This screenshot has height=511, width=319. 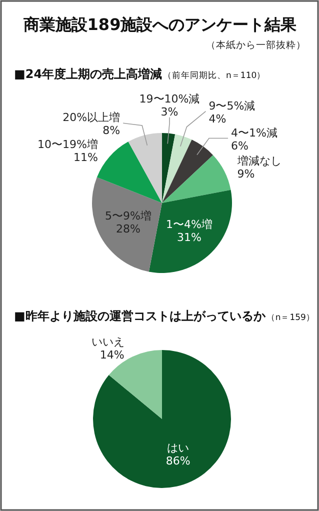 What do you see at coordinates (239, 145) in the screenshot?
I see `data-label: 6%` at bounding box center [239, 145].